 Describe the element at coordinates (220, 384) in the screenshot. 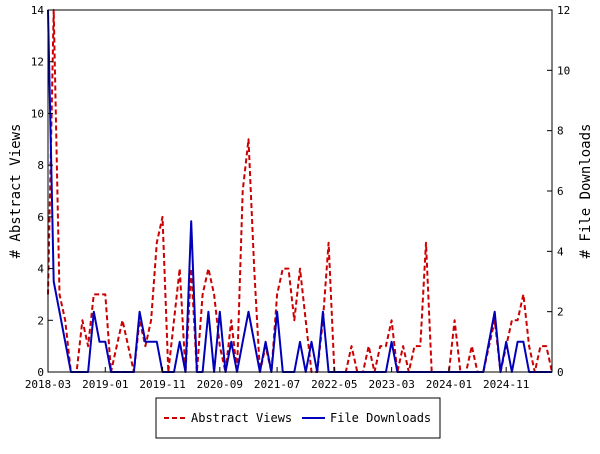

I see `x-tick-label: 2020-09` at that location.